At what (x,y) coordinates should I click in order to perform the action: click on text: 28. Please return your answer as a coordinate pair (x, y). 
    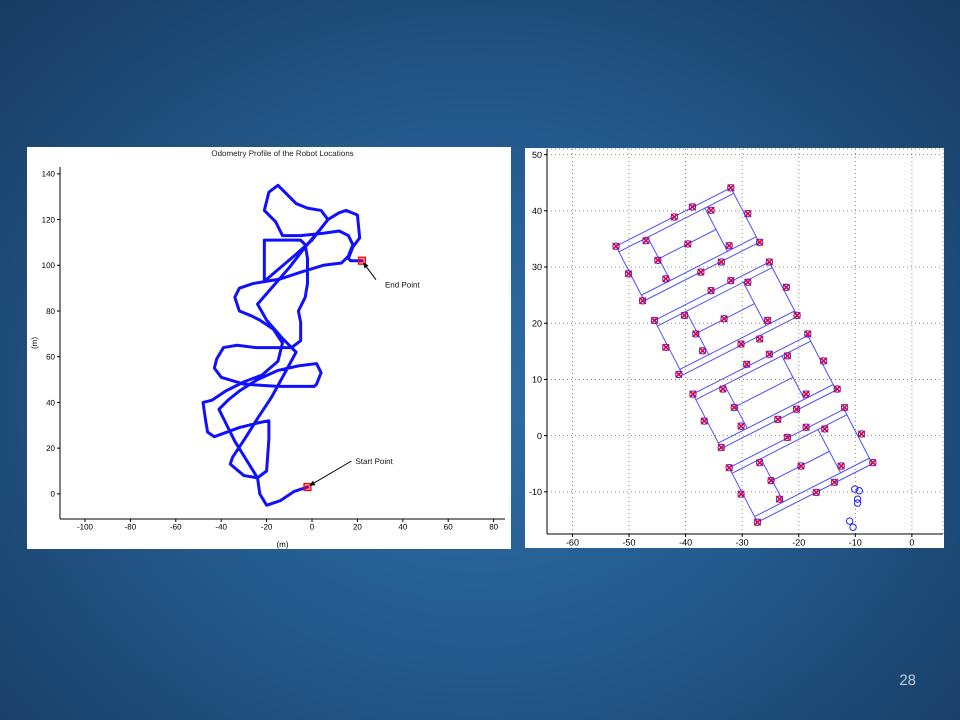
    Looking at the image, I should click on (907, 680).